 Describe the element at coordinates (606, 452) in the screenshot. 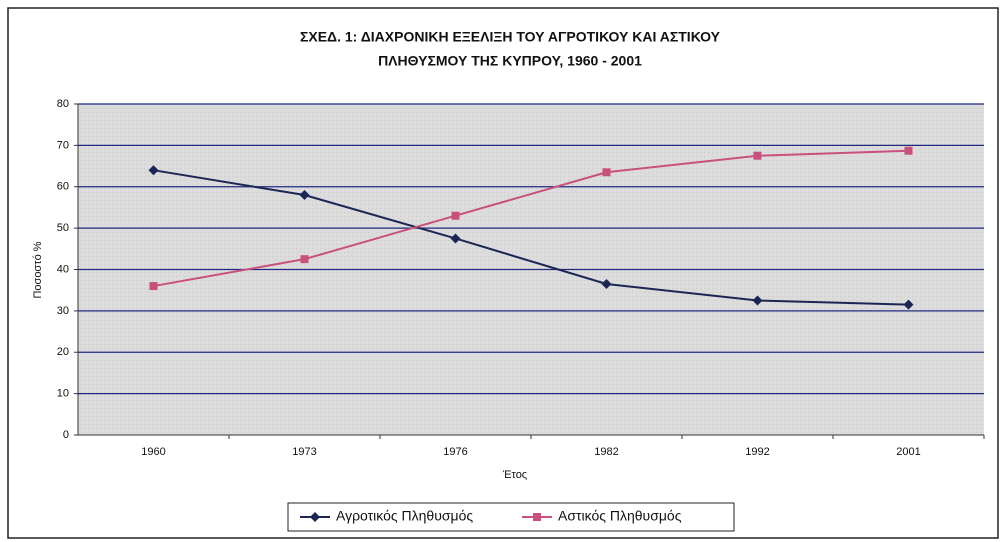

I see `x-tick-label: 1982` at that location.